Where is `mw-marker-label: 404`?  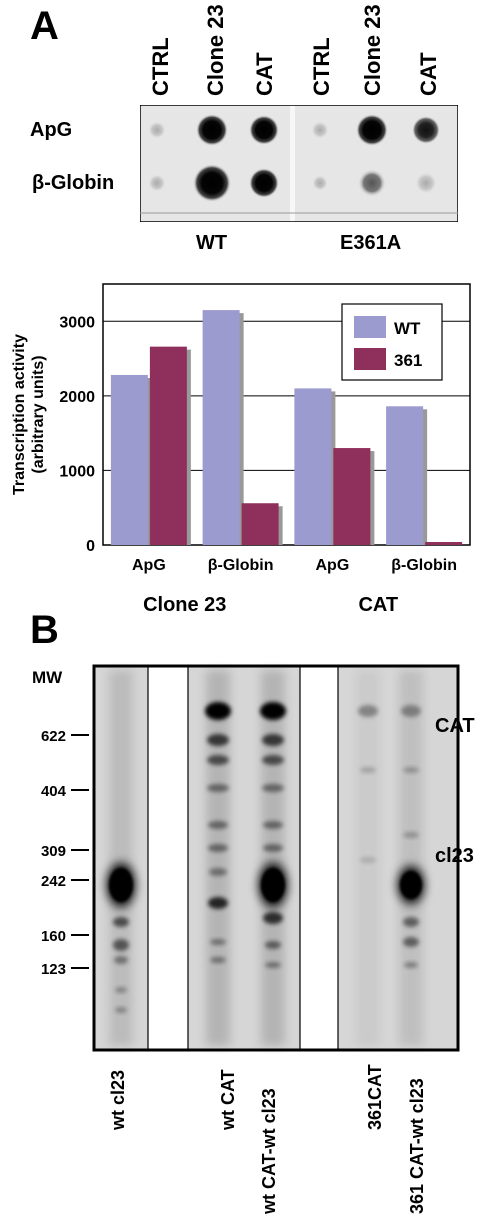 mw-marker-label: 404 is located at coordinates (54, 791).